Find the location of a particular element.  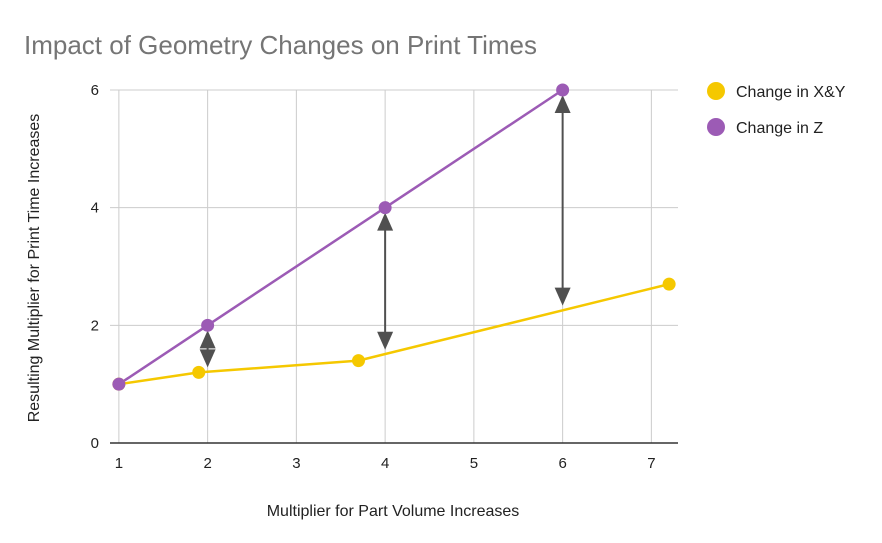

x-axis-ticks: 1 2 3 4 5 6 7 is located at coordinates (385, 463).